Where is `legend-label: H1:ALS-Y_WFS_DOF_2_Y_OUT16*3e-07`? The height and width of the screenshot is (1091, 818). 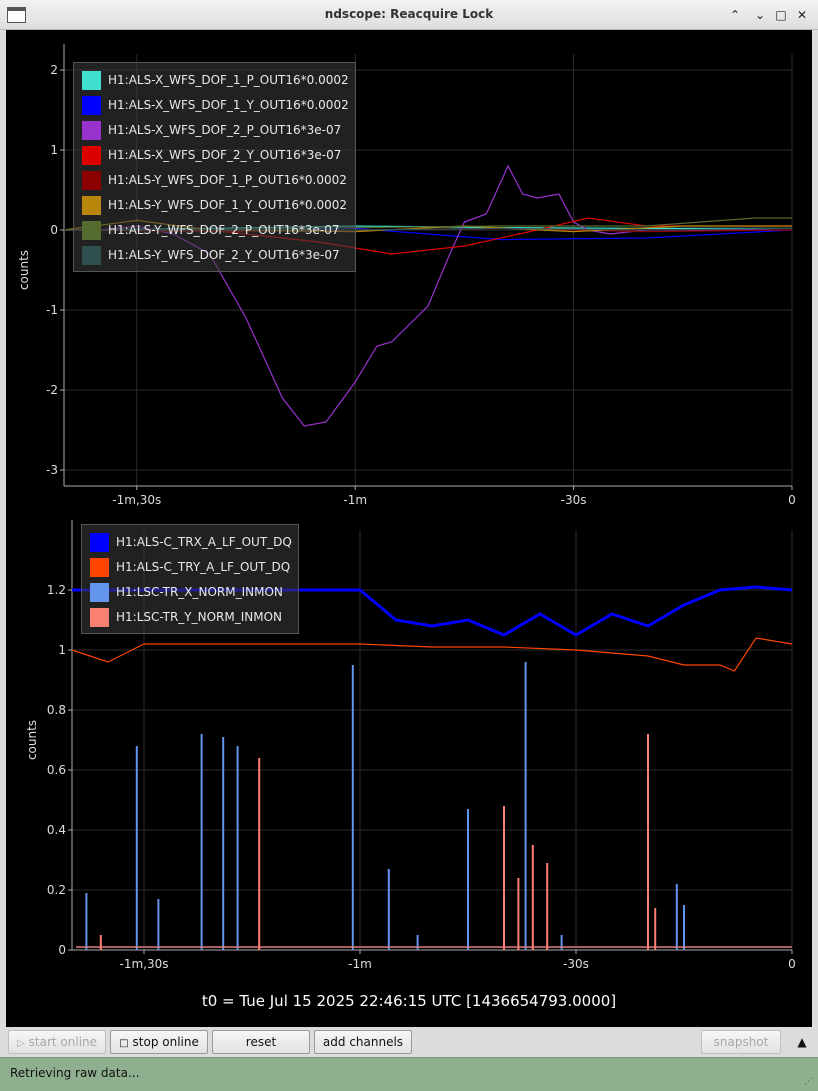
legend-label: H1:ALS-Y_WFS_DOF_2_Y_OUT16*3e-07 is located at coordinates (224, 255).